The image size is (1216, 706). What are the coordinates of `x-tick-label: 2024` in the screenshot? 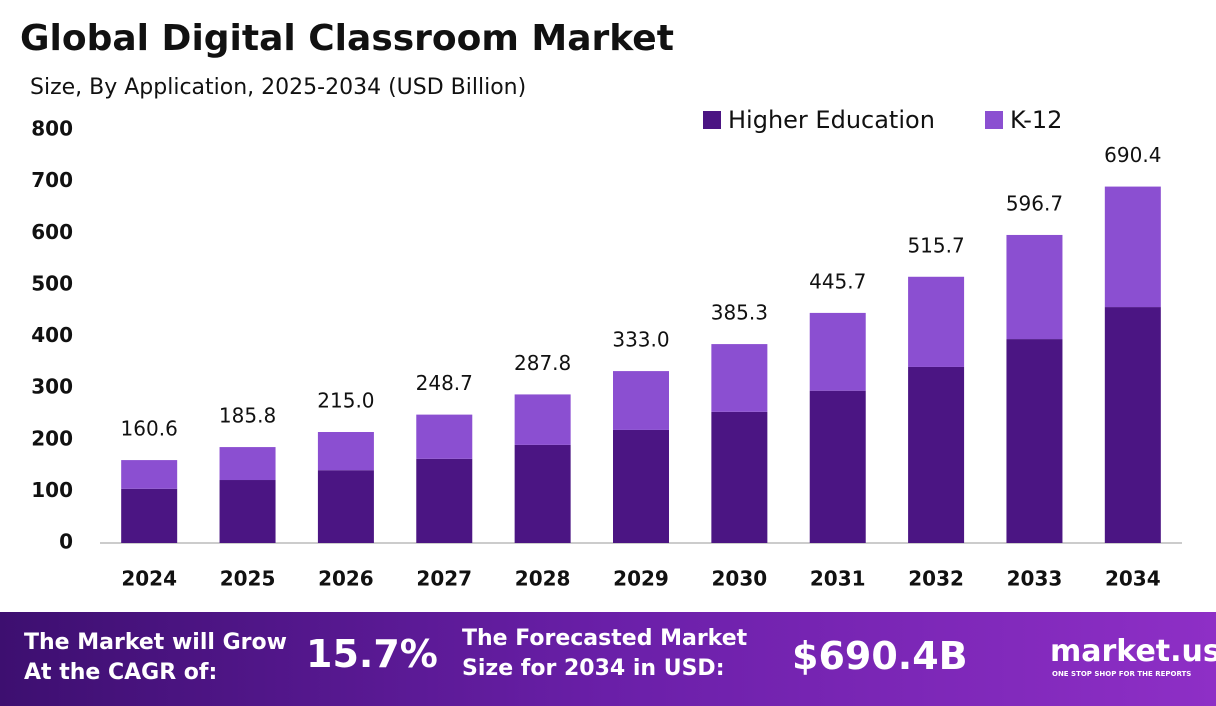 It's located at (149, 579).